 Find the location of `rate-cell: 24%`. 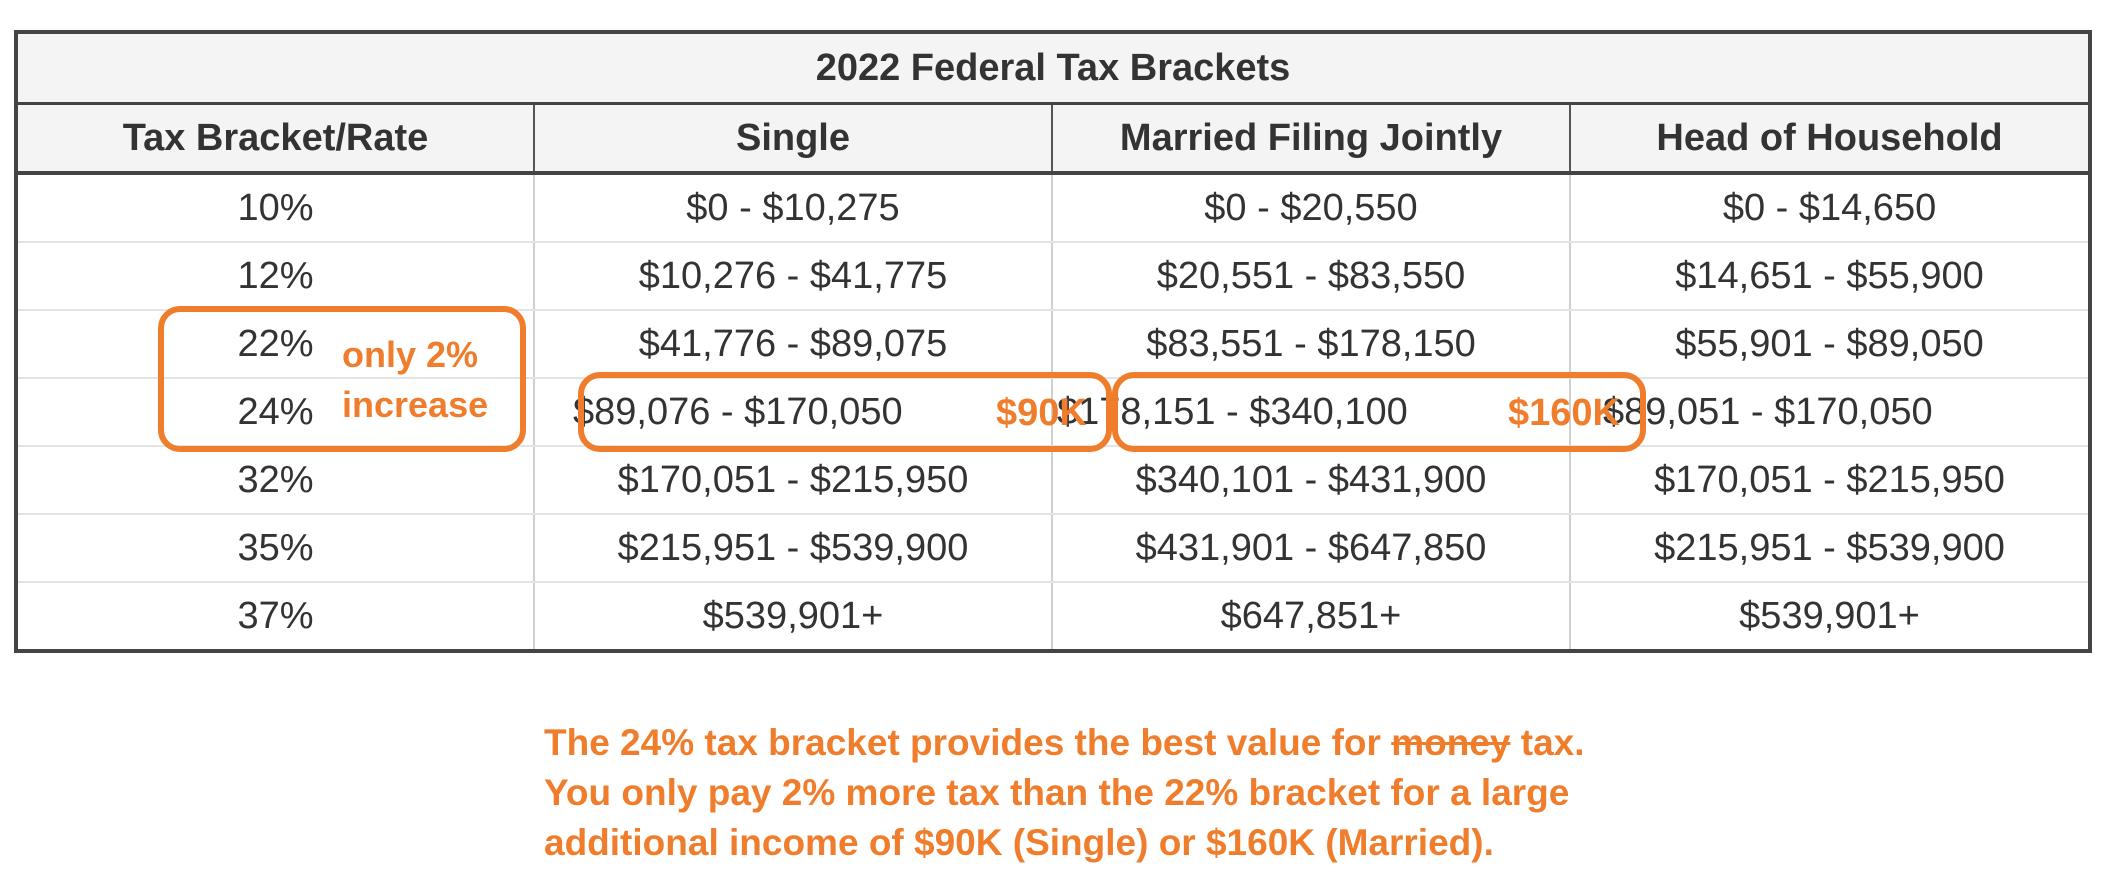

rate-cell: 24% is located at coordinates (275, 412).